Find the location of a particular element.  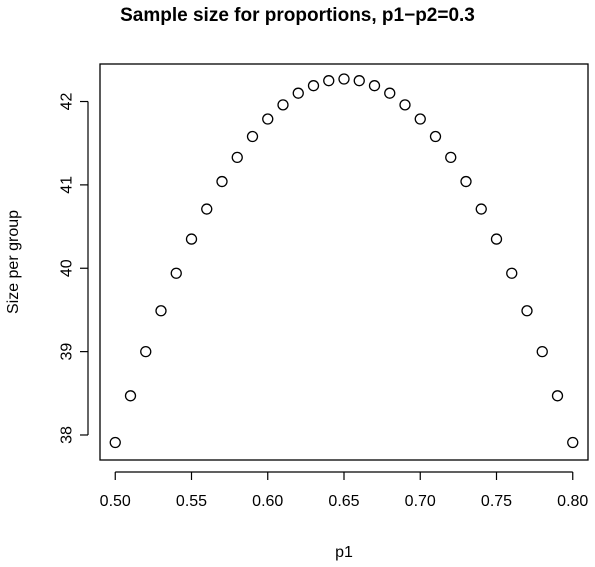

x-tick-label: 0.65 is located at coordinates (343, 501).